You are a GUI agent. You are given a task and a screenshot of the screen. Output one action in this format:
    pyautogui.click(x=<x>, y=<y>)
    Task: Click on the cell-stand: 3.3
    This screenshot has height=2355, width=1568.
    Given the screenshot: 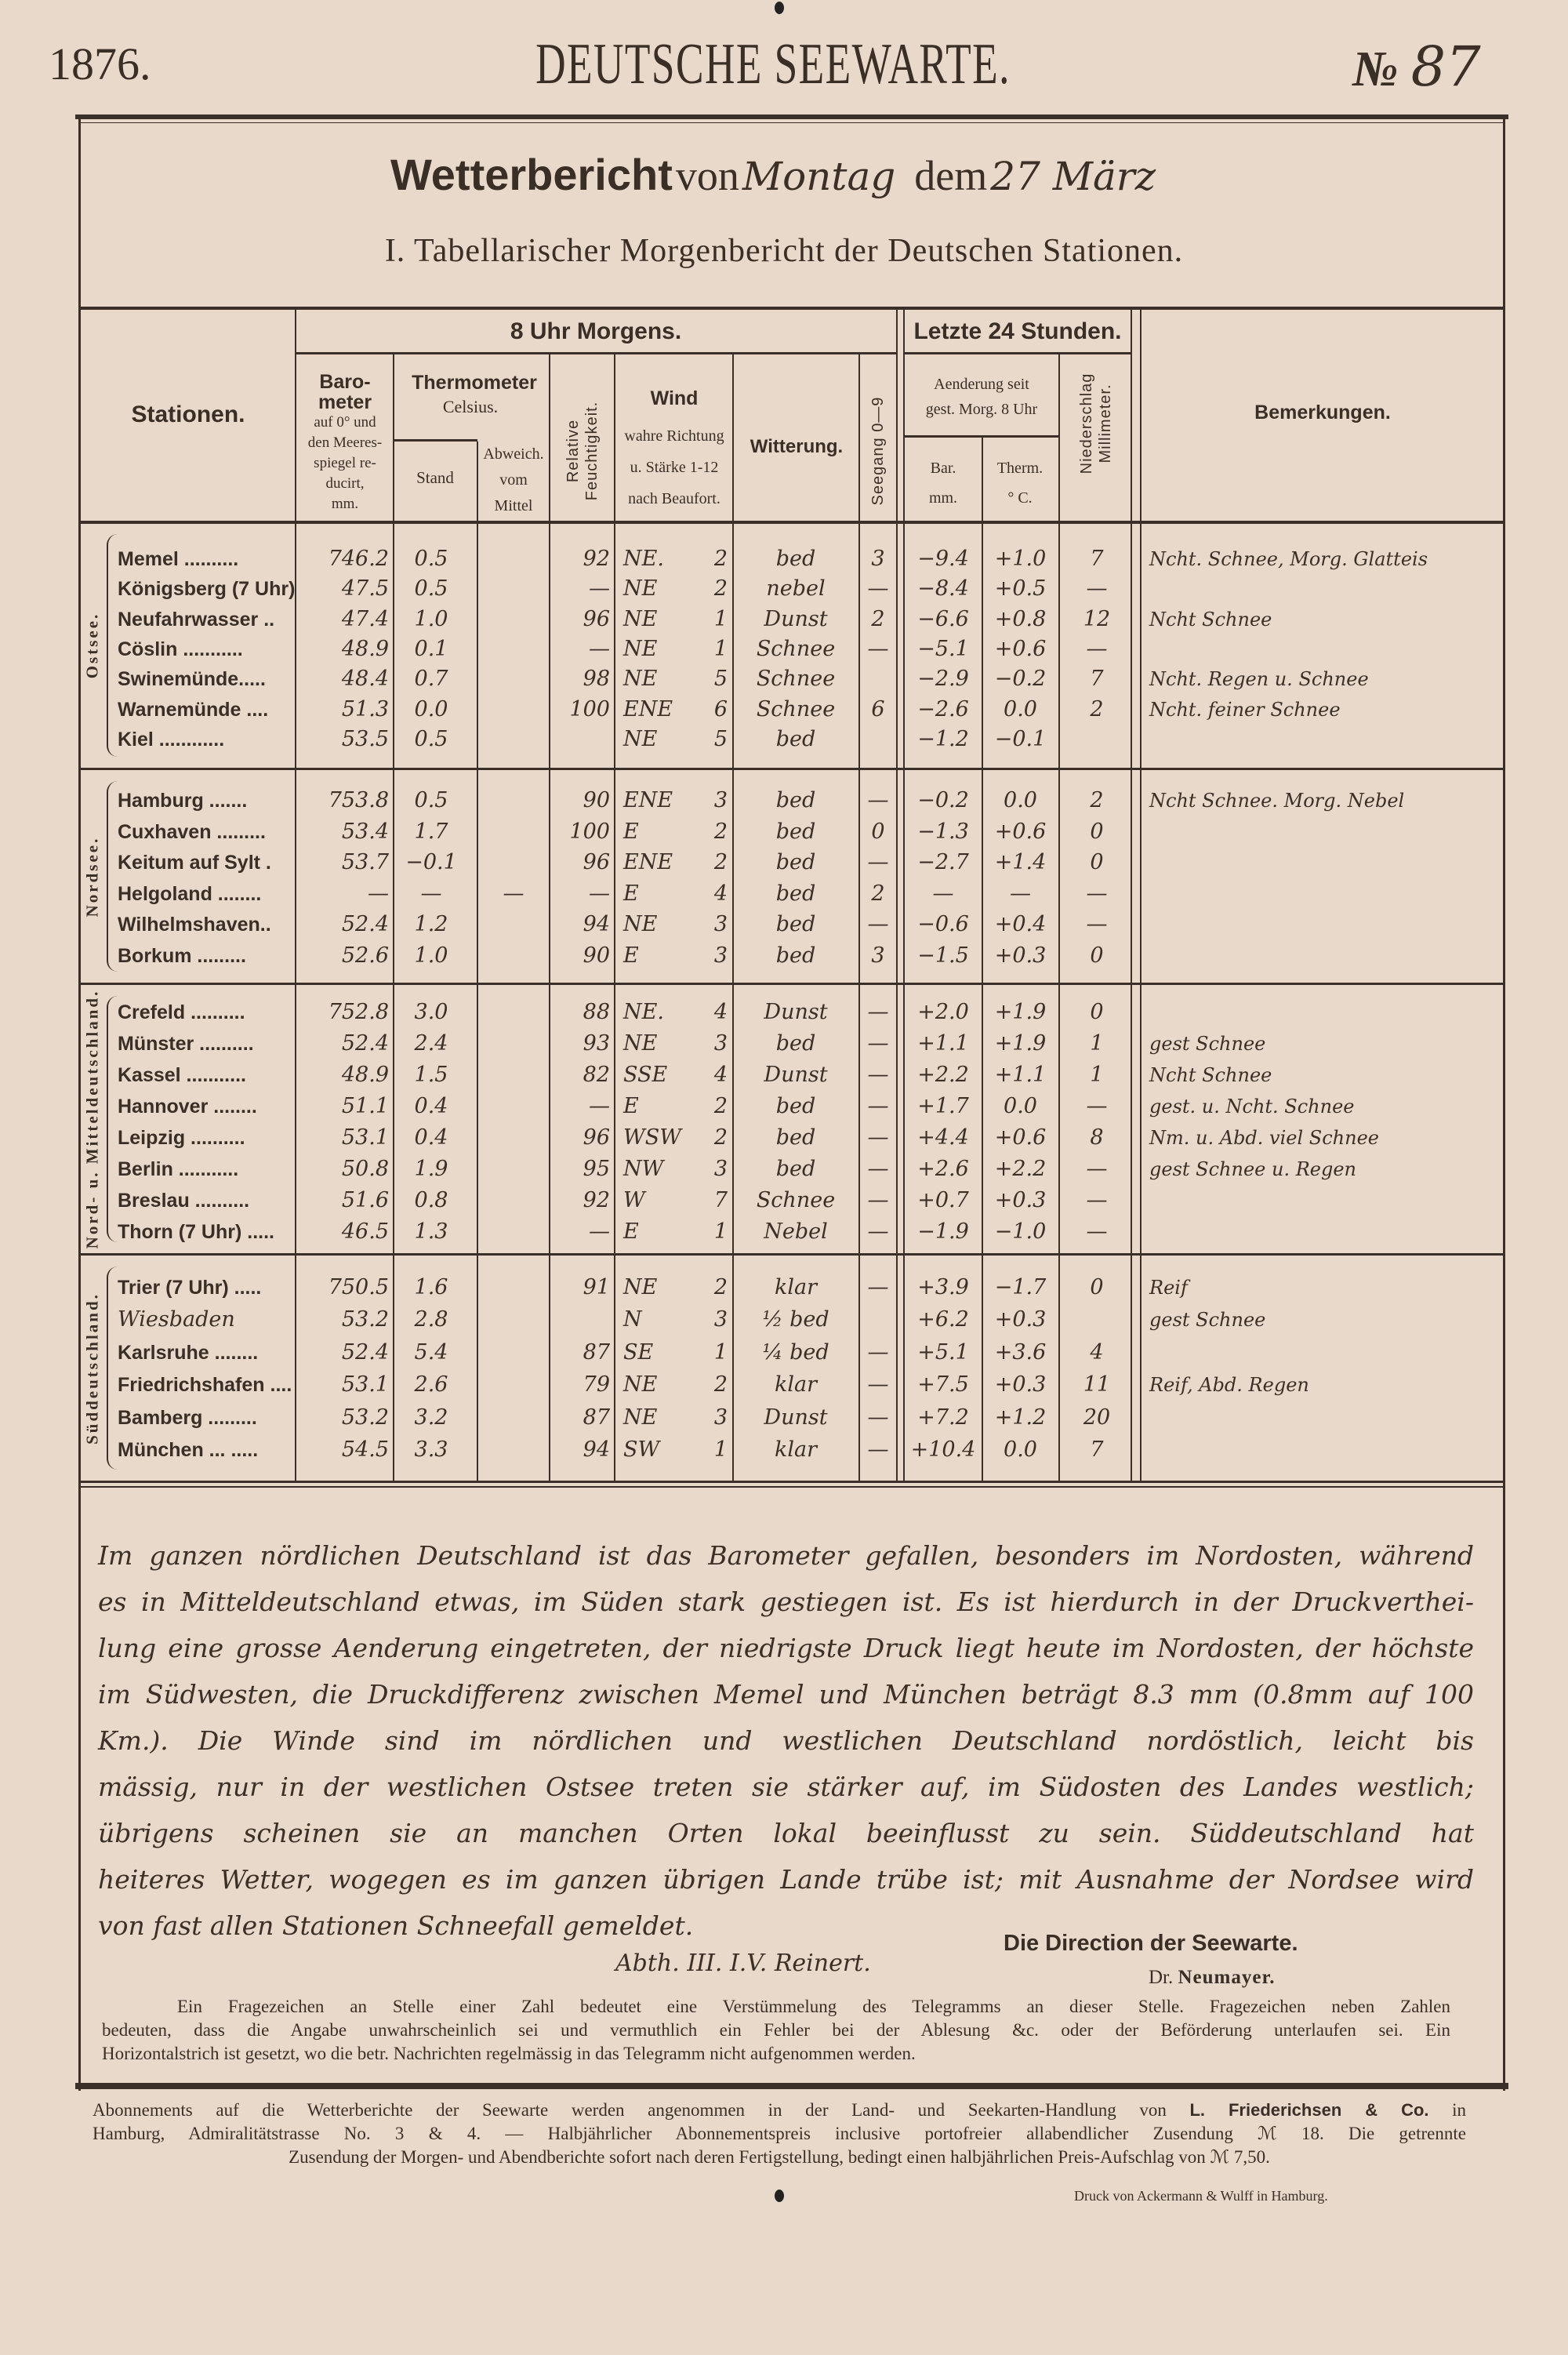 What is the action you would take?
    pyautogui.click(x=431, y=1449)
    